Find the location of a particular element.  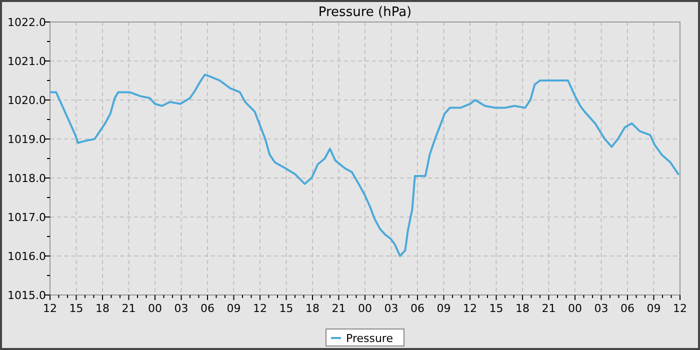

chart-title: Pressure (hPa) is located at coordinates (365, 12).